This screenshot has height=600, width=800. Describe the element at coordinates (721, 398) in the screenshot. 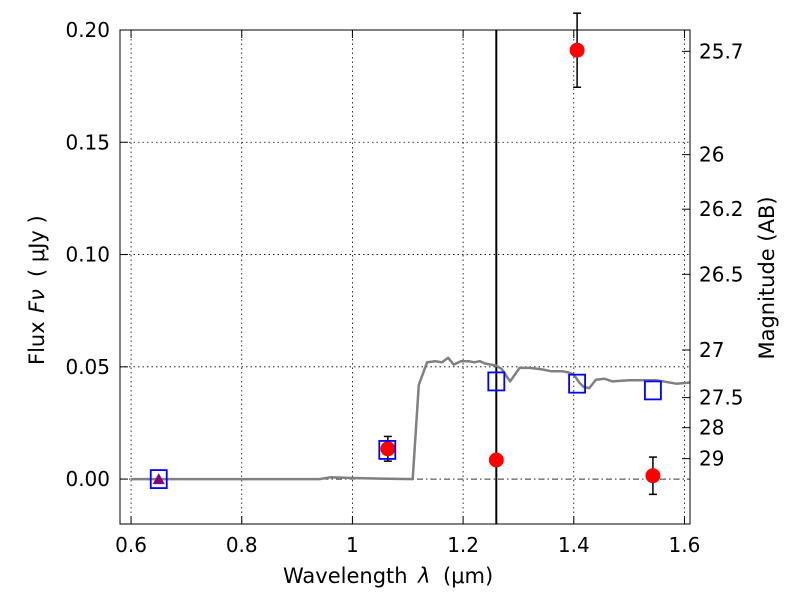

I see `y2-tick-label: 27.5` at that location.